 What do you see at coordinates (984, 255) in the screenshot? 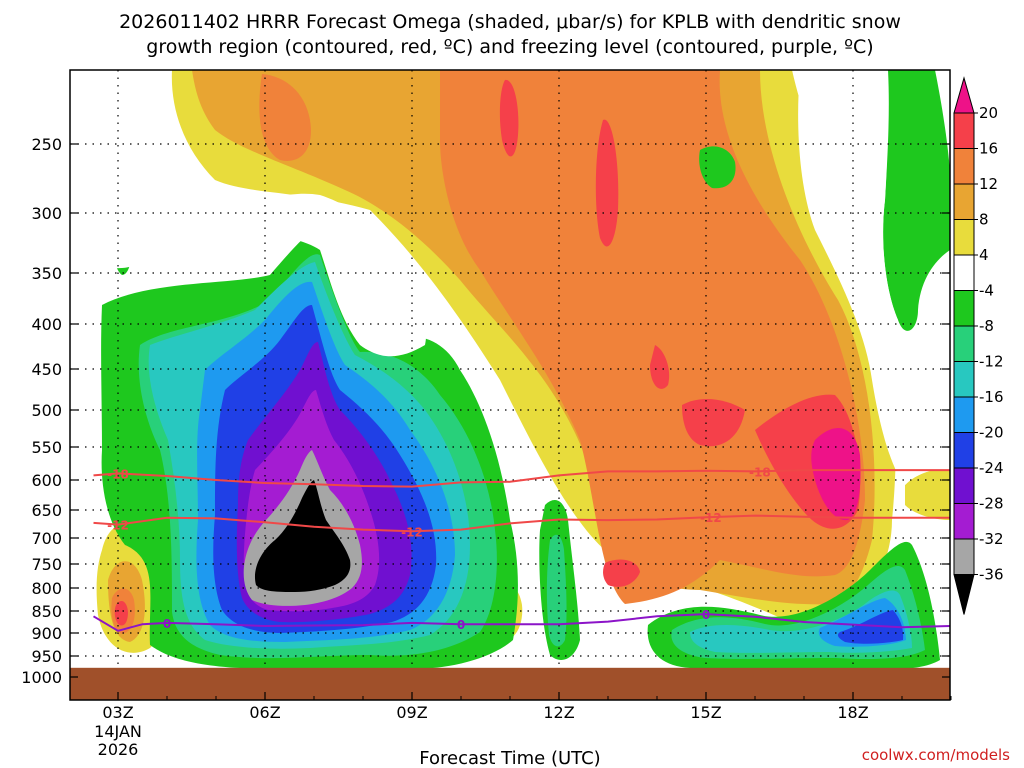
I see `colorbar-label-4: 4` at bounding box center [984, 255].